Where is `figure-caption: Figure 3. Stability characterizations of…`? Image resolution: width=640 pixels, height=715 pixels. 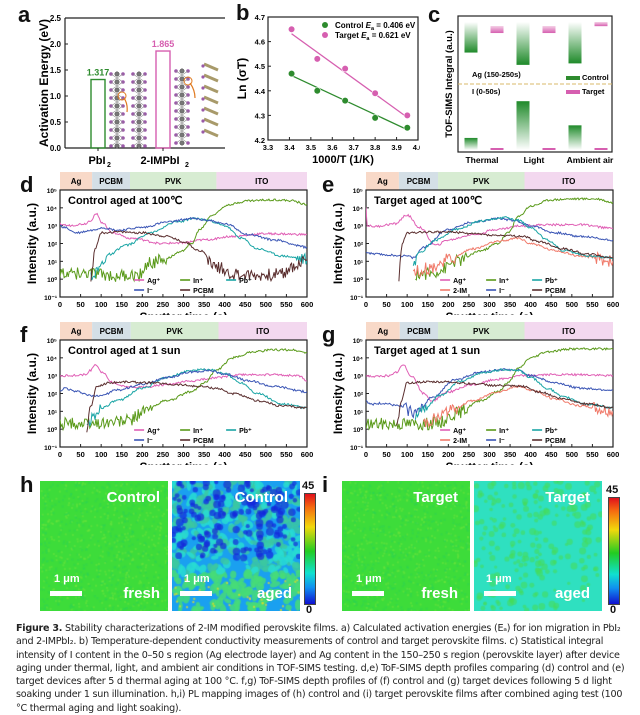 figure-caption: Figure 3. Stability characterizations of… is located at coordinates (322, 668).